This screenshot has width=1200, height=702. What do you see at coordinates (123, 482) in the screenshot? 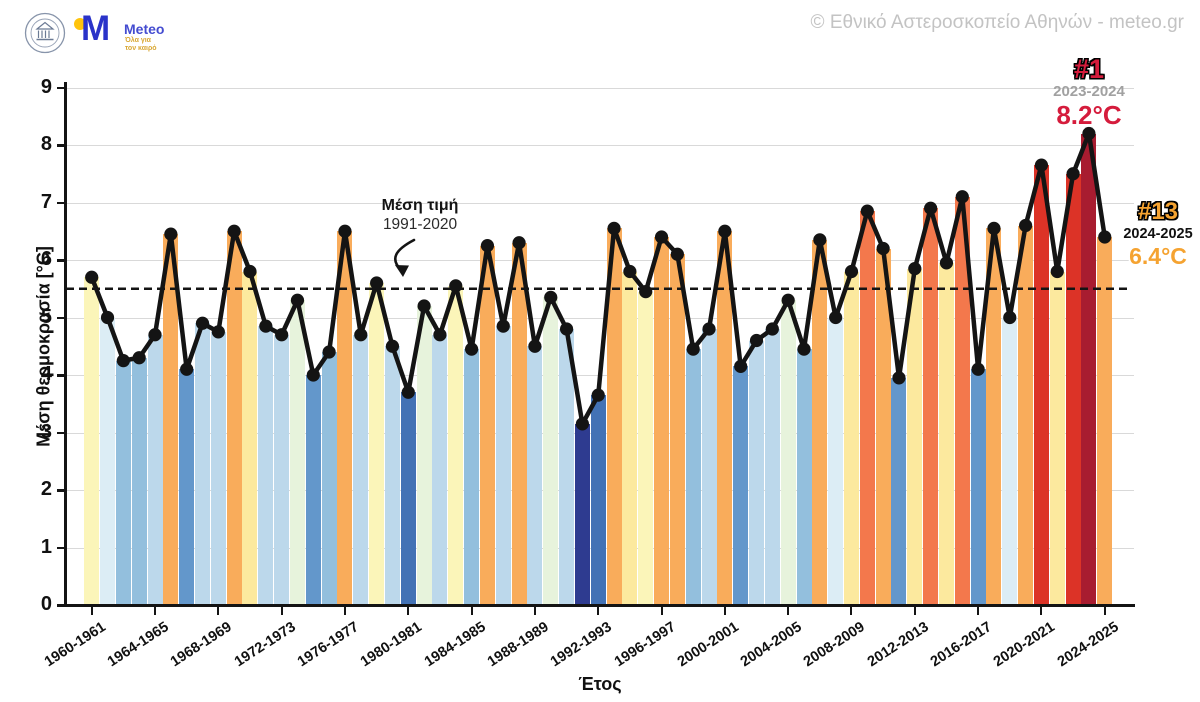
I see `bar-1962-1963` at bounding box center [123, 482].